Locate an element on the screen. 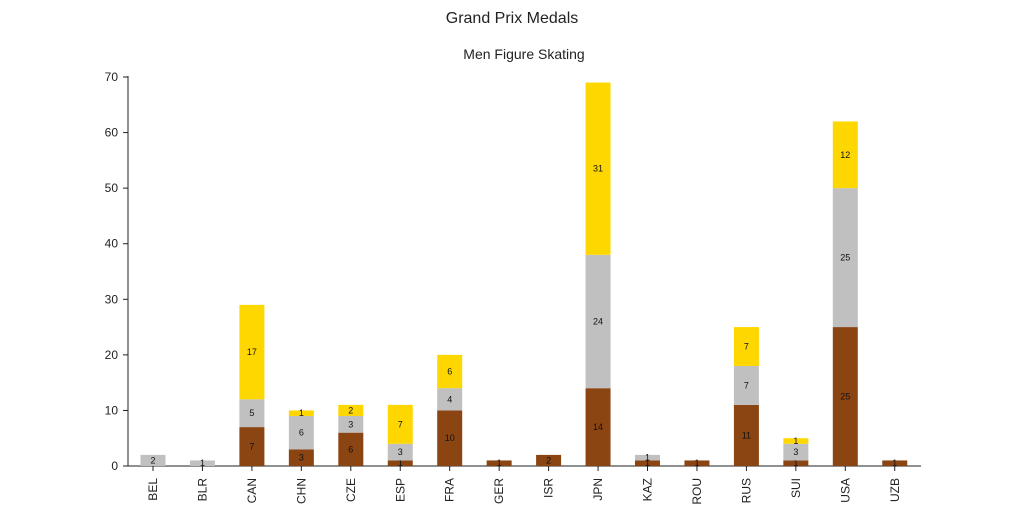 The width and height of the screenshot is (1024, 524). data-label-gold-chn: 1 is located at coordinates (301, 413).